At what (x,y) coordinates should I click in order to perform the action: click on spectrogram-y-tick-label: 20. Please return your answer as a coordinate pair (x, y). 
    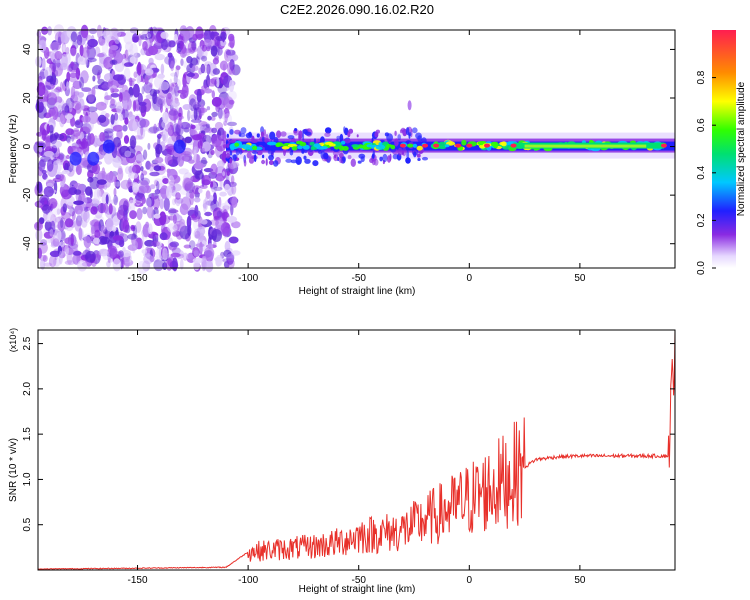
    Looking at the image, I should click on (27, 98).